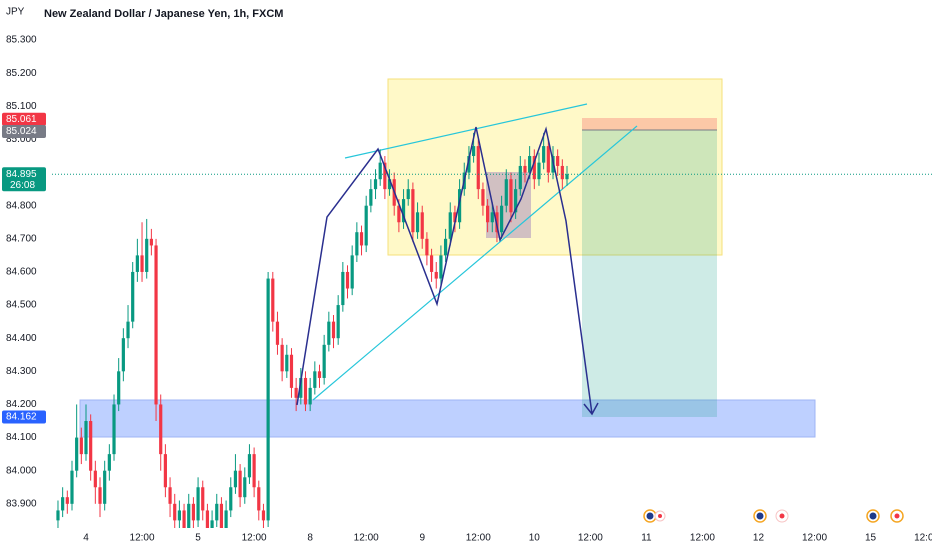 Image resolution: width=932 pixels, height=550 pixels. What do you see at coordinates (21, 503) in the screenshot?
I see `y-tick-label: 83.900` at bounding box center [21, 503].